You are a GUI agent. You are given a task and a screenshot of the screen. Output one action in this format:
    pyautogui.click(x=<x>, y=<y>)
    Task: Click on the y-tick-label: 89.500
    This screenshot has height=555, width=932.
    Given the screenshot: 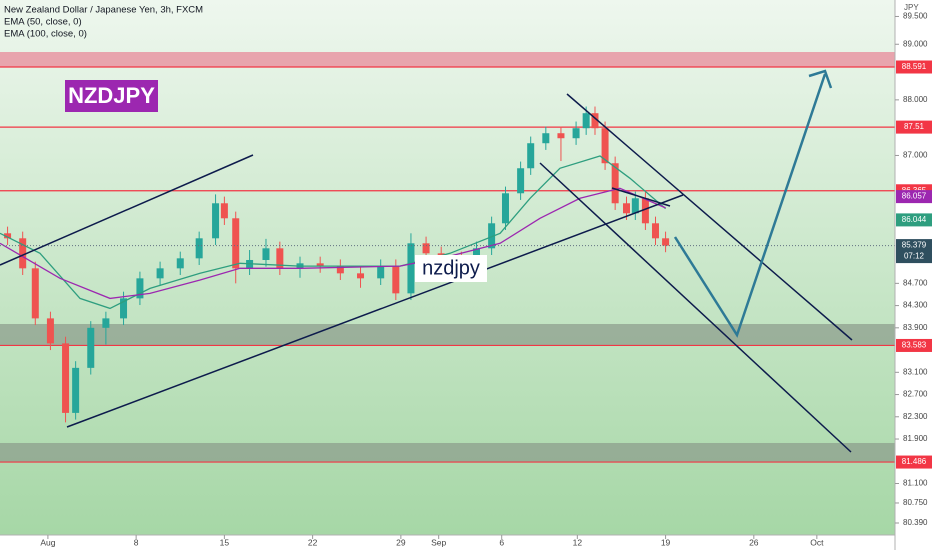 What is the action you would take?
    pyautogui.click(x=915, y=16)
    